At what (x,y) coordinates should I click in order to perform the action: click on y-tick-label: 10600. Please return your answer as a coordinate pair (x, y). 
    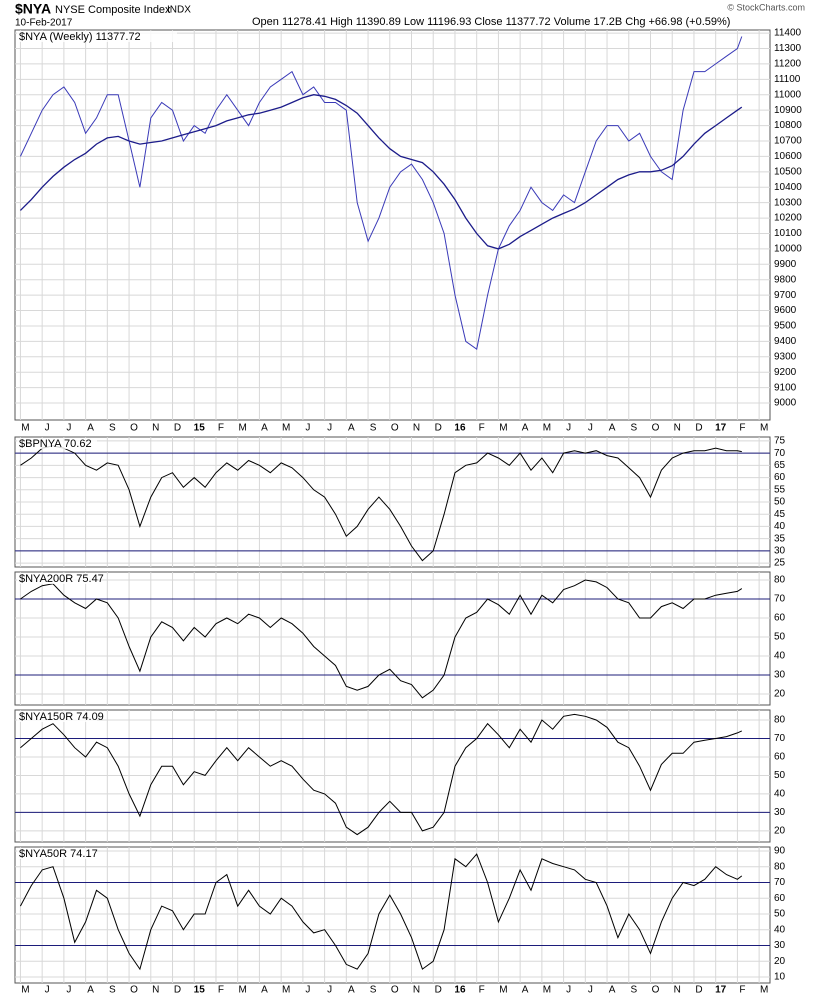
    Looking at the image, I should click on (788, 156).